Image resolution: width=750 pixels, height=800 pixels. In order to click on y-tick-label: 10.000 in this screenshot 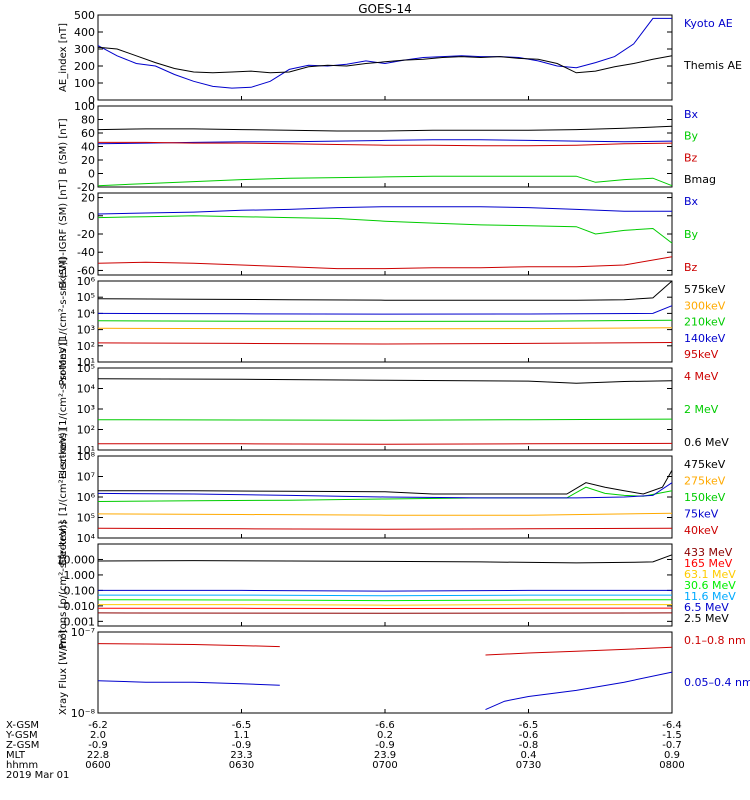, I will do `click(76, 559)`.